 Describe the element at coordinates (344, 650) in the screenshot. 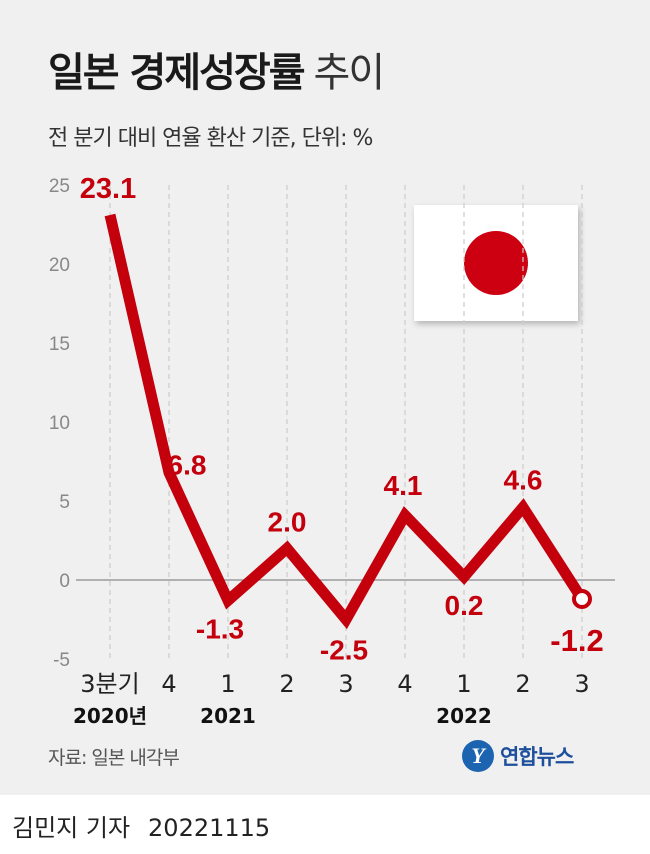

I see `data-label: -2.5` at that location.